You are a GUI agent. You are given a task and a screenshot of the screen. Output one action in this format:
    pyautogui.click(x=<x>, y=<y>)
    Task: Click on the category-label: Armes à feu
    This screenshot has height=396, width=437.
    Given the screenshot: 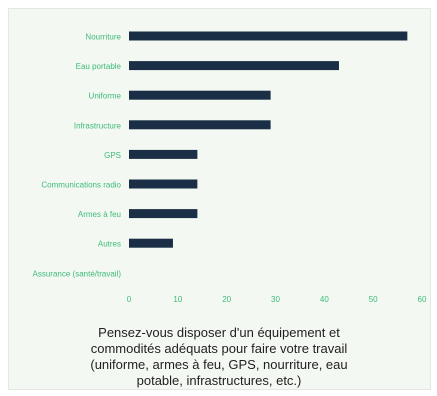 What is the action you would take?
    pyautogui.click(x=99, y=214)
    